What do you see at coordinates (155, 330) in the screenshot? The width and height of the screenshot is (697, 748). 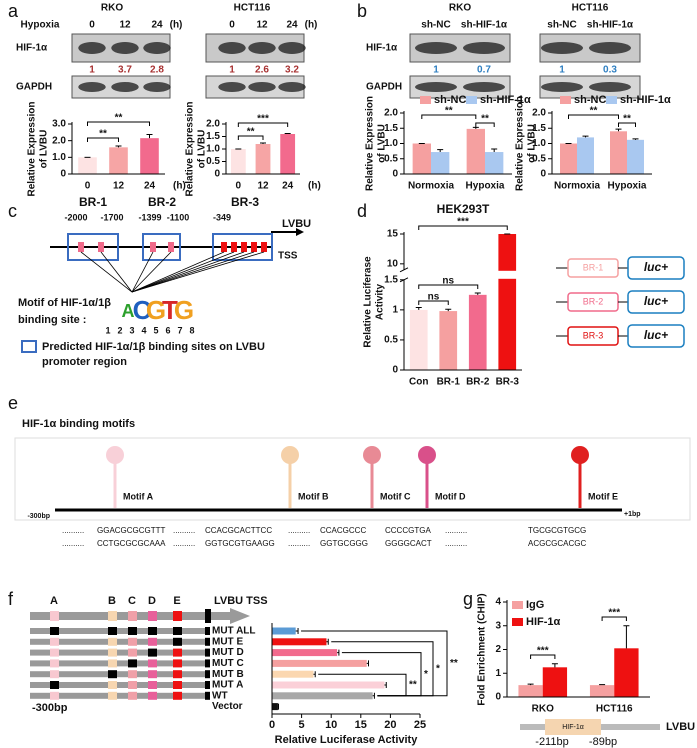 I see `logo-position: 5` at bounding box center [155, 330].